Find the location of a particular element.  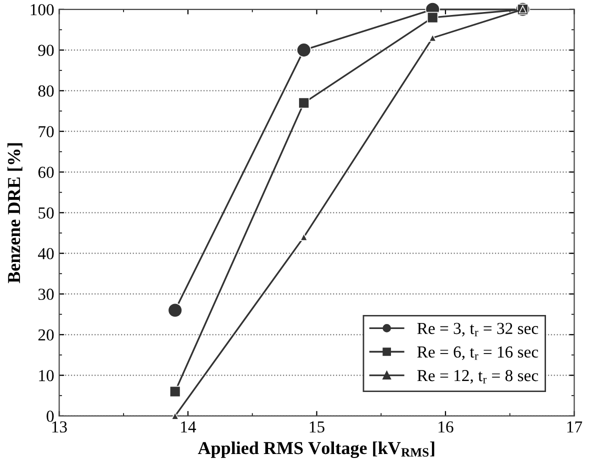

x-tick-label: 16 is located at coordinates (446, 427).